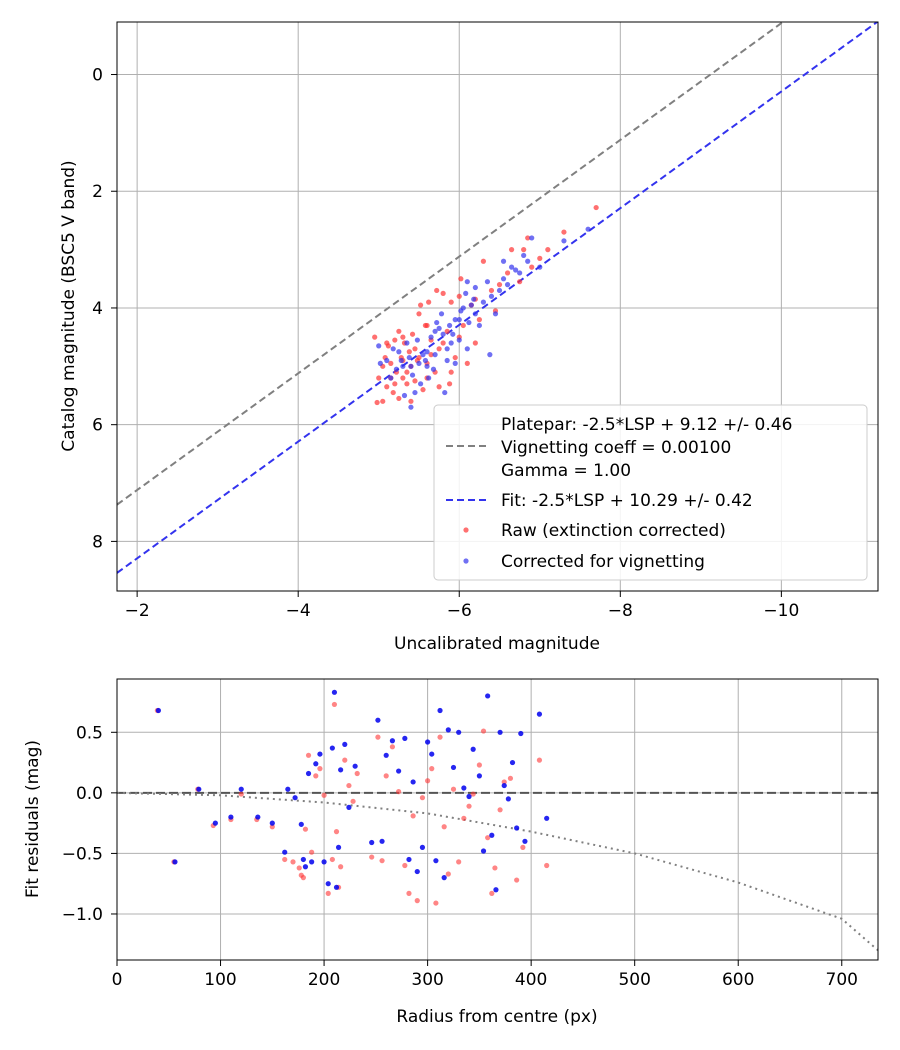 The image size is (900, 1050). What do you see at coordinates (650, 492) in the screenshot?
I see `legend-box` at bounding box center [650, 492].